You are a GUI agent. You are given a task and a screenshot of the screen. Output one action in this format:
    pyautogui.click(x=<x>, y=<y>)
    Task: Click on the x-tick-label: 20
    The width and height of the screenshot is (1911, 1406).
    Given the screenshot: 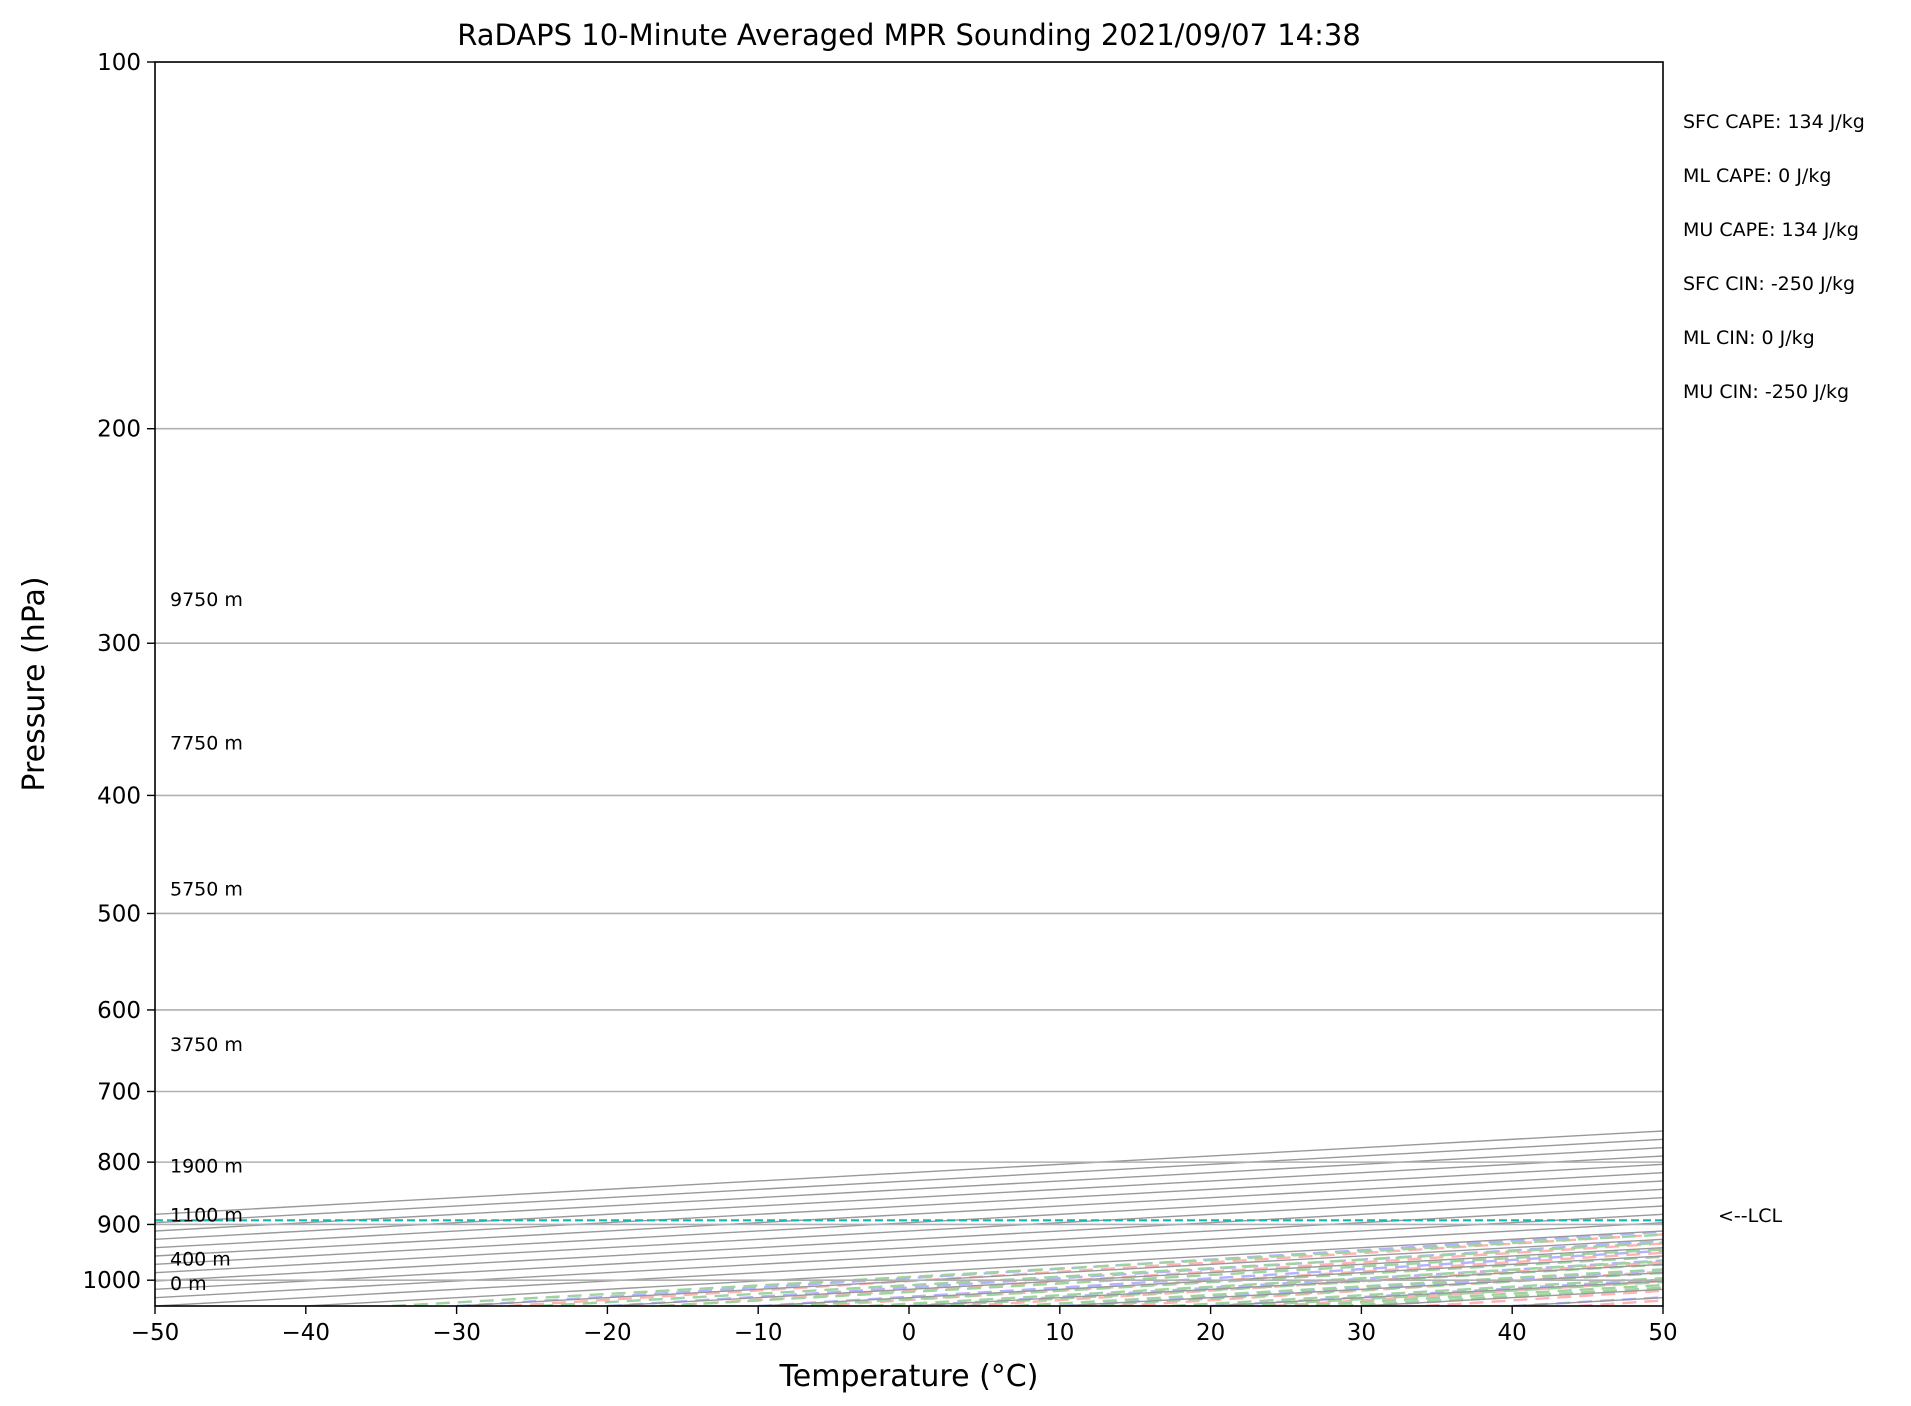 What is the action you would take?
    pyautogui.click(x=1210, y=1333)
    